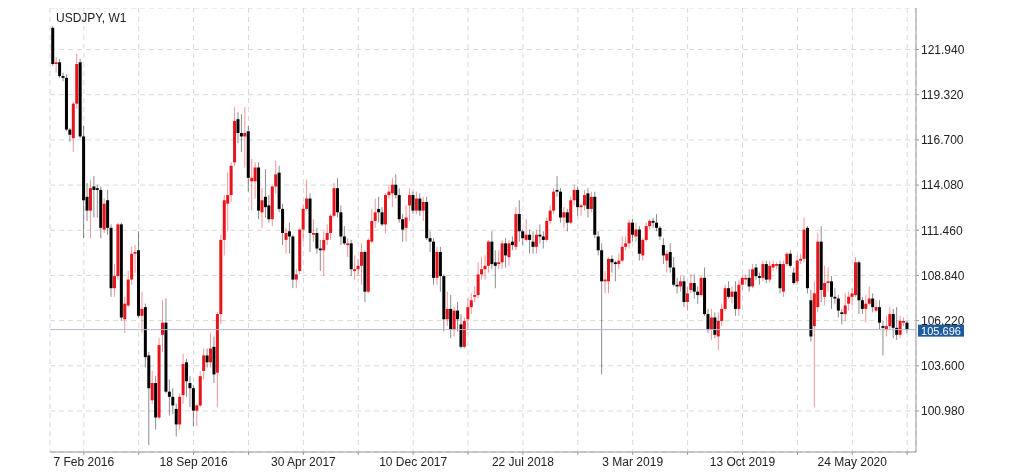 The image size is (1024, 474). I want to click on x-tick-label: 7 Feb 2016, so click(84, 461).